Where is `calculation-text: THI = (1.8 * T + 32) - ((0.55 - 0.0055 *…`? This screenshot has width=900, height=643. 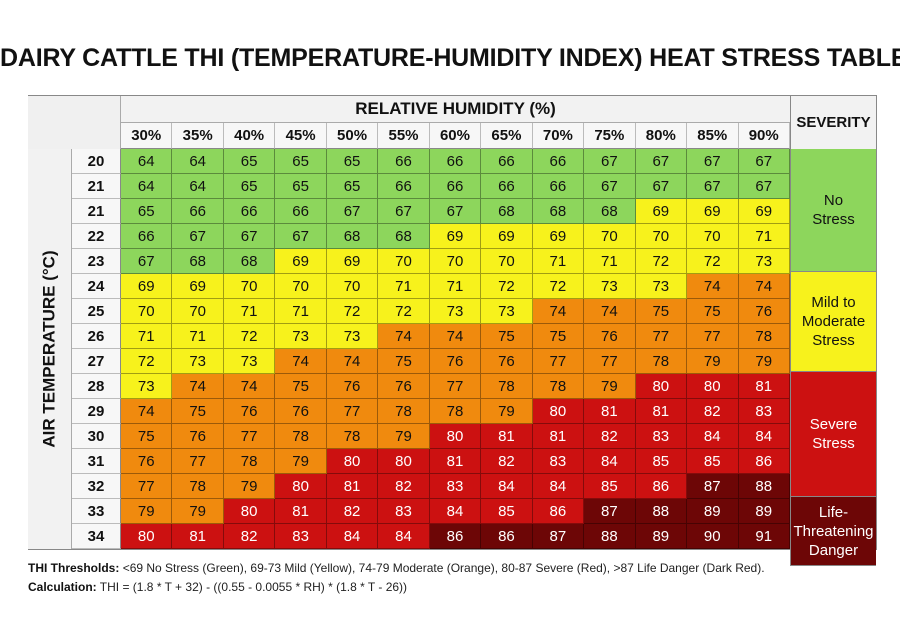
calculation-text: THI = (1.8 * T + 32) - ((0.55 - 0.0055 *… is located at coordinates (253, 587).